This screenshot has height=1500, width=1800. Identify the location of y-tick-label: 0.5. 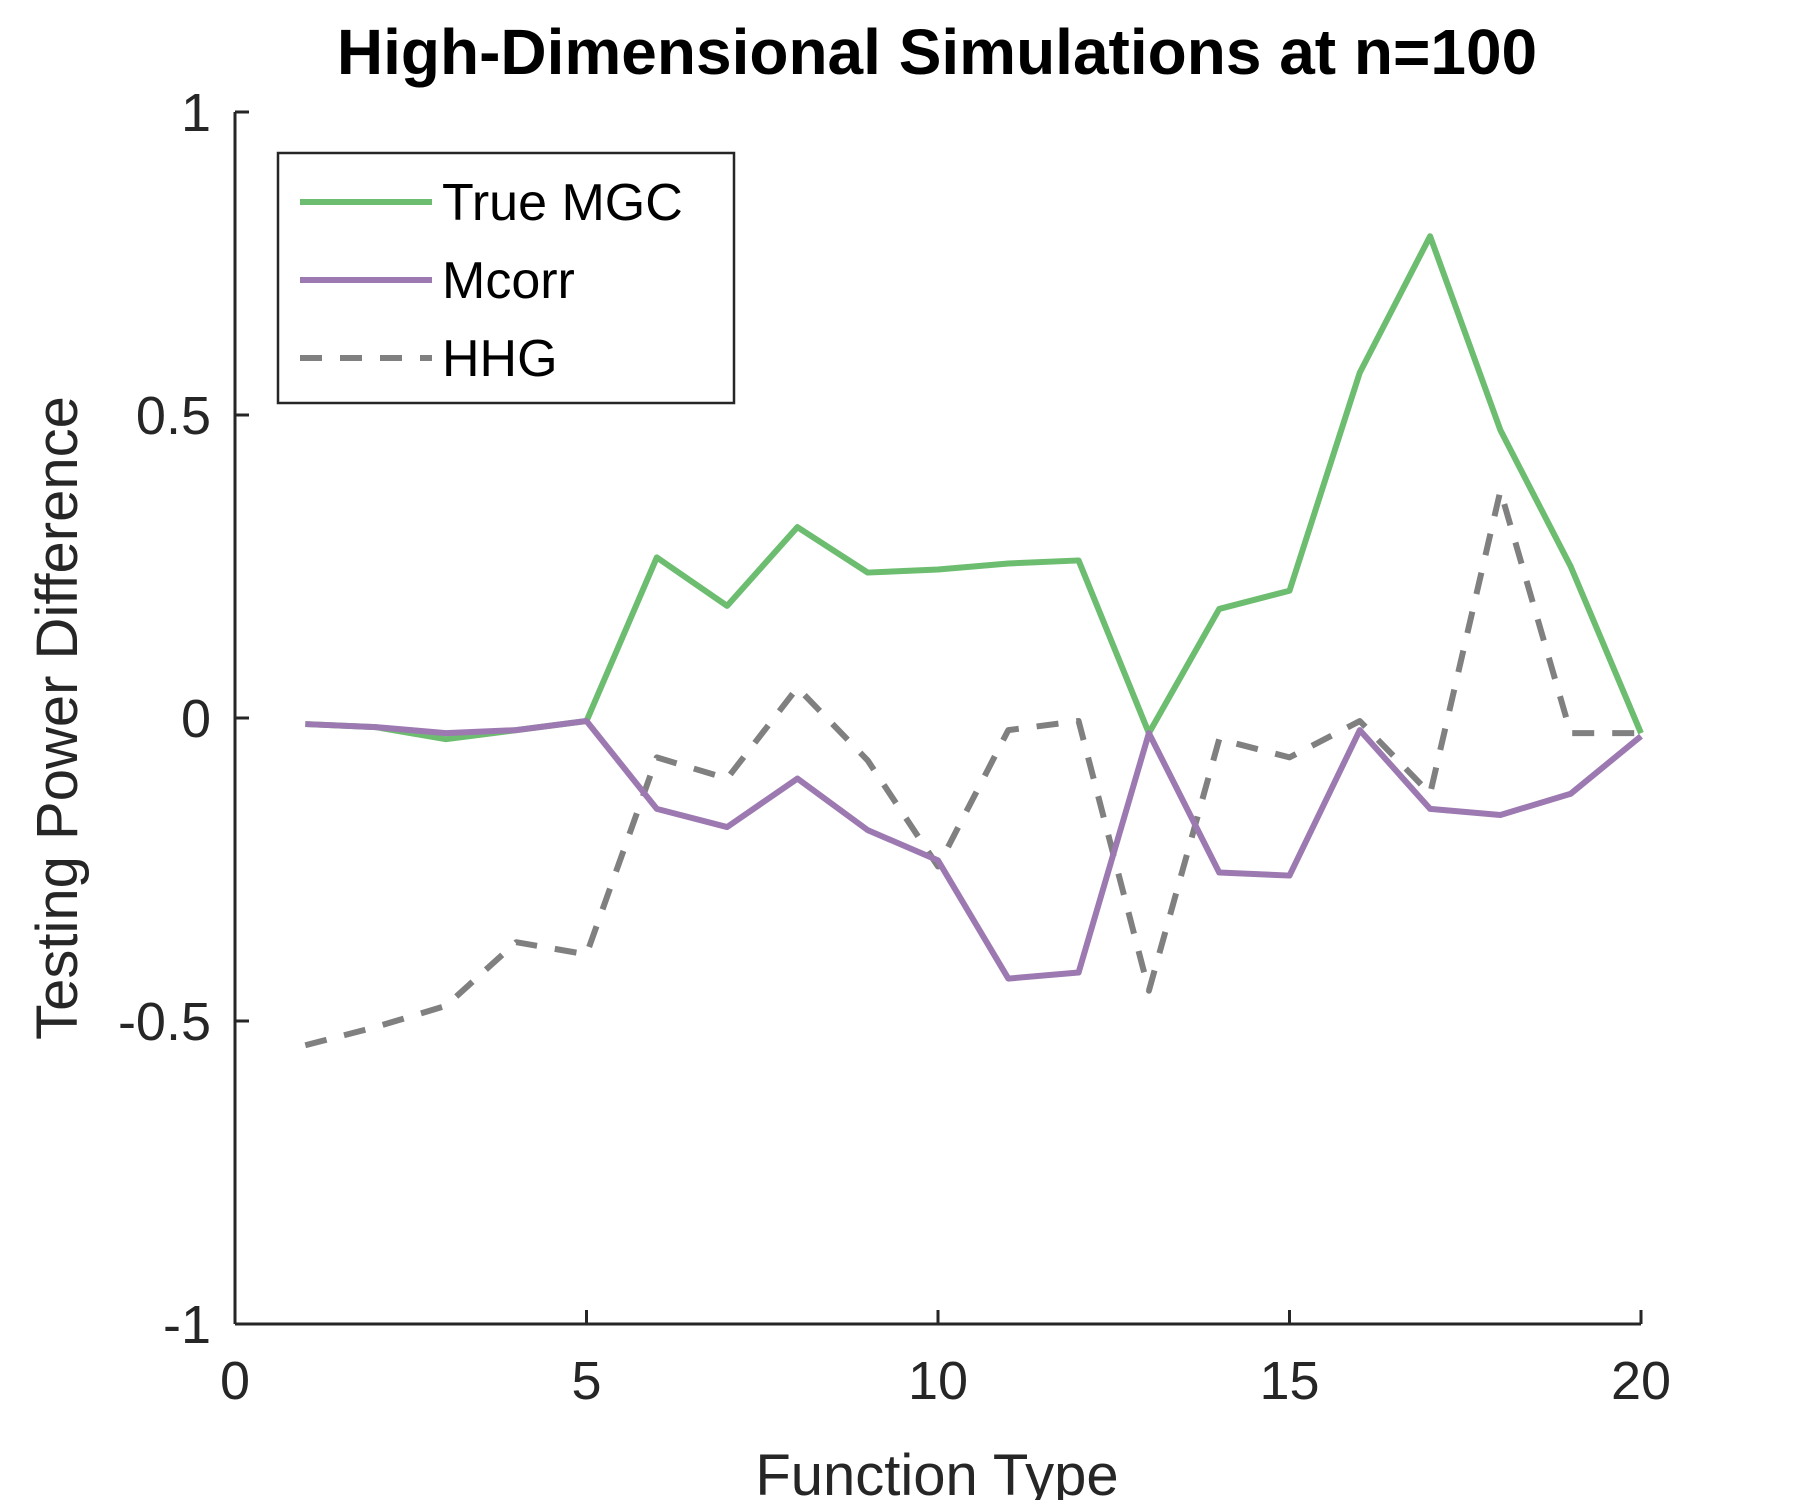
(173, 416).